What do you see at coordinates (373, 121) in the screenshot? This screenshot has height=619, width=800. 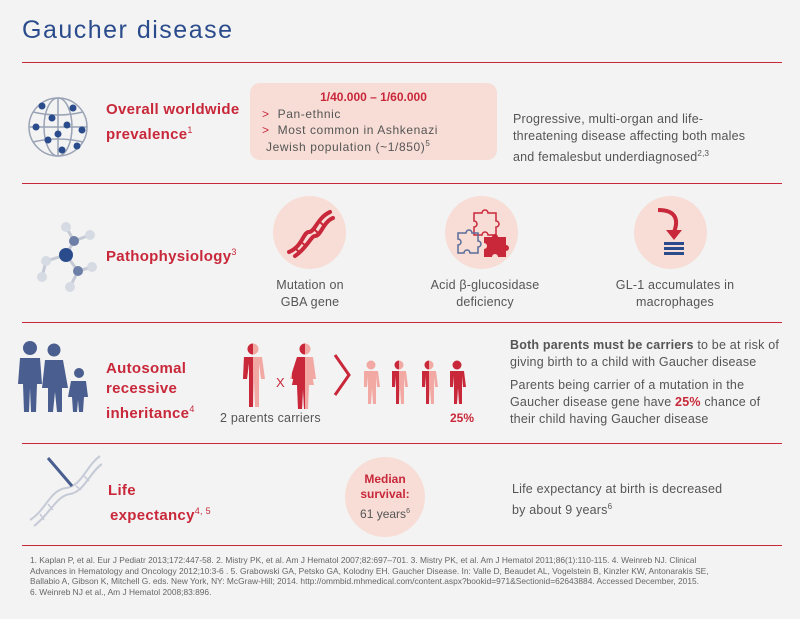 I see `prevalence-box` at bounding box center [373, 121].